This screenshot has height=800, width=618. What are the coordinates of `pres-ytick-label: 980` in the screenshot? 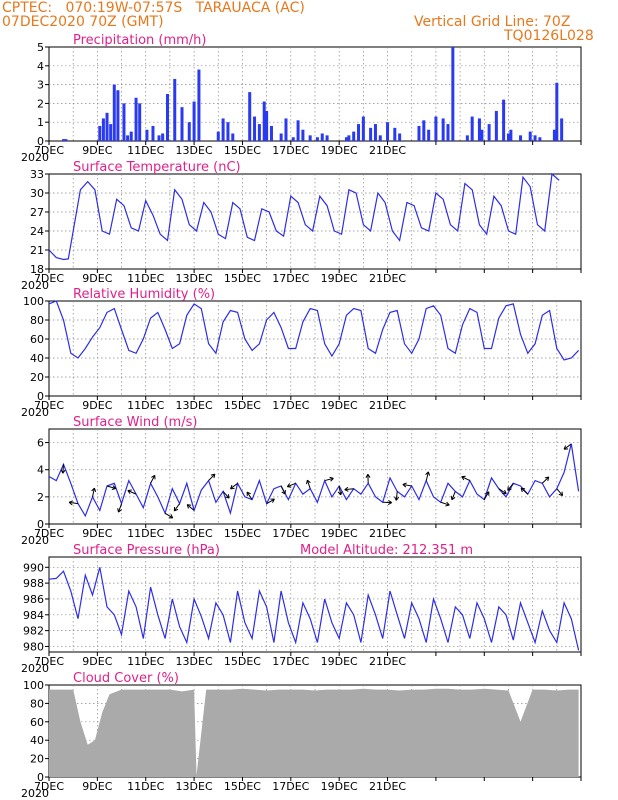 It's located at (33, 646).